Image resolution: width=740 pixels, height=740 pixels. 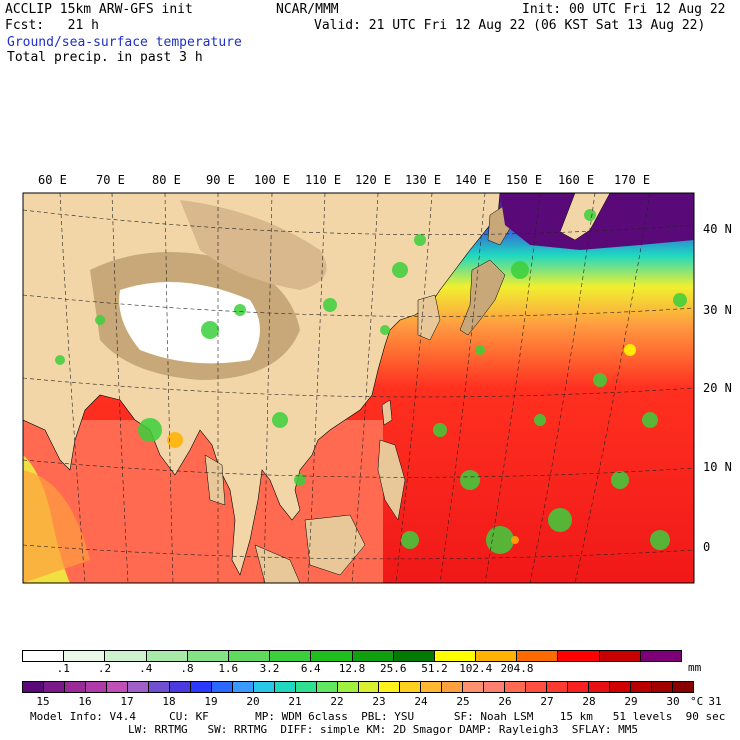 I want to click on colorbar-tick-label: 29, so click(x=631, y=701).